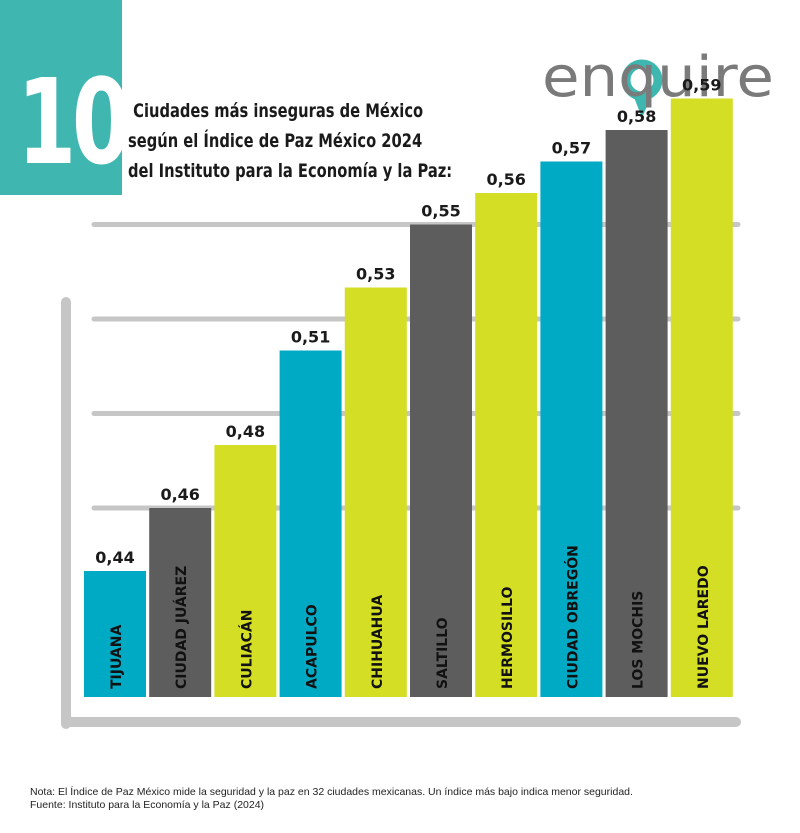  Describe the element at coordinates (375, 274) in the screenshot. I see `value-label: 0,53` at that location.